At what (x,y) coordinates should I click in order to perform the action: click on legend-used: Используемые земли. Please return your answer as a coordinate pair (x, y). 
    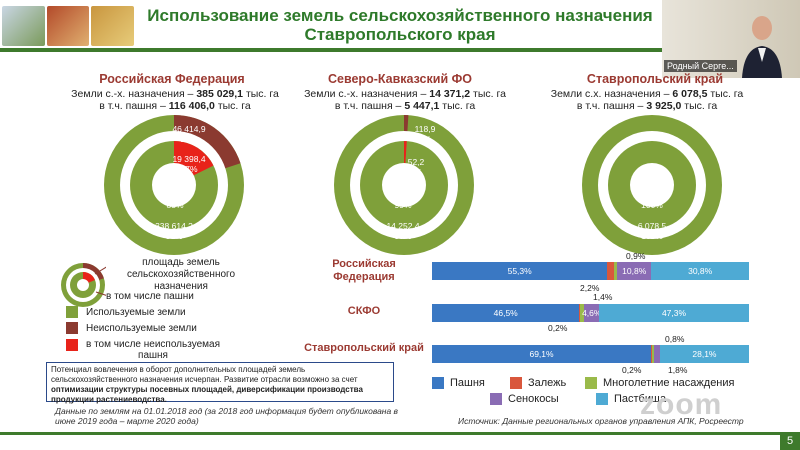
    Looking at the image, I should click on (126, 312).